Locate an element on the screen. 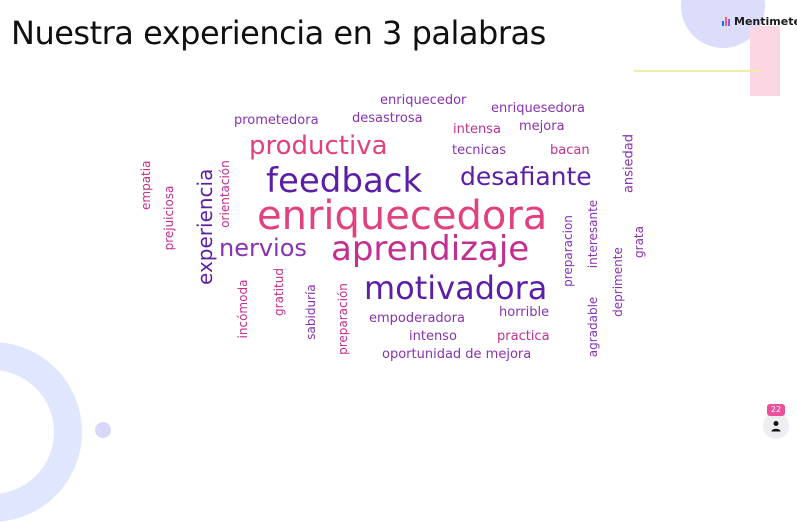  word: enriquecedor is located at coordinates (423, 100).